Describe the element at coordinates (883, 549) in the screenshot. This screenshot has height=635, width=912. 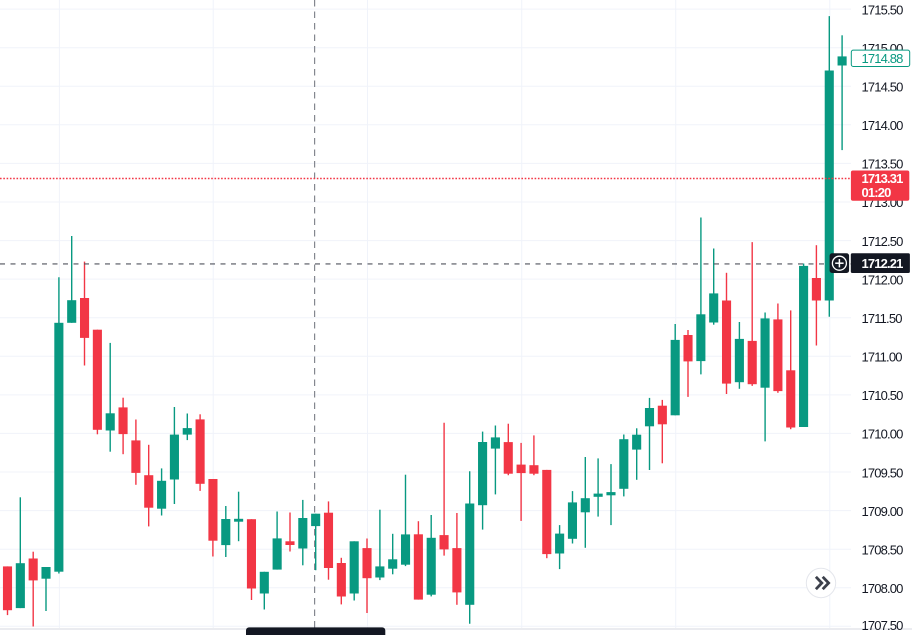
I see `svg-text: 1708.50` at that location.